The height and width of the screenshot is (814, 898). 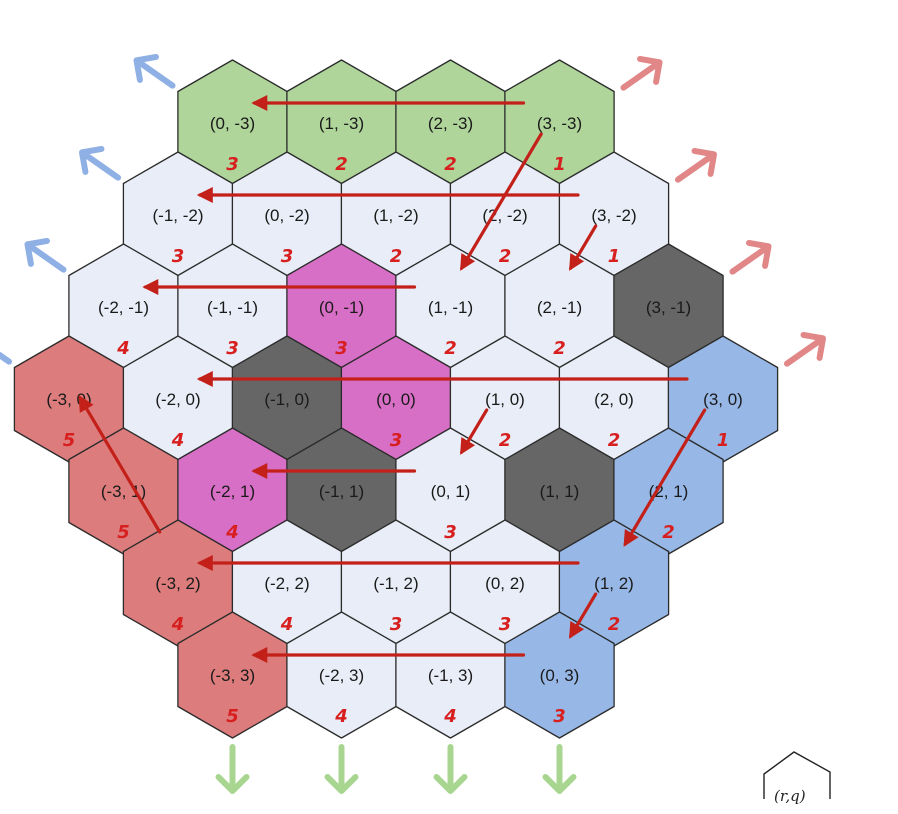 I want to click on hex-cell-0-3: (0, 3) 3, so click(x=559, y=675).